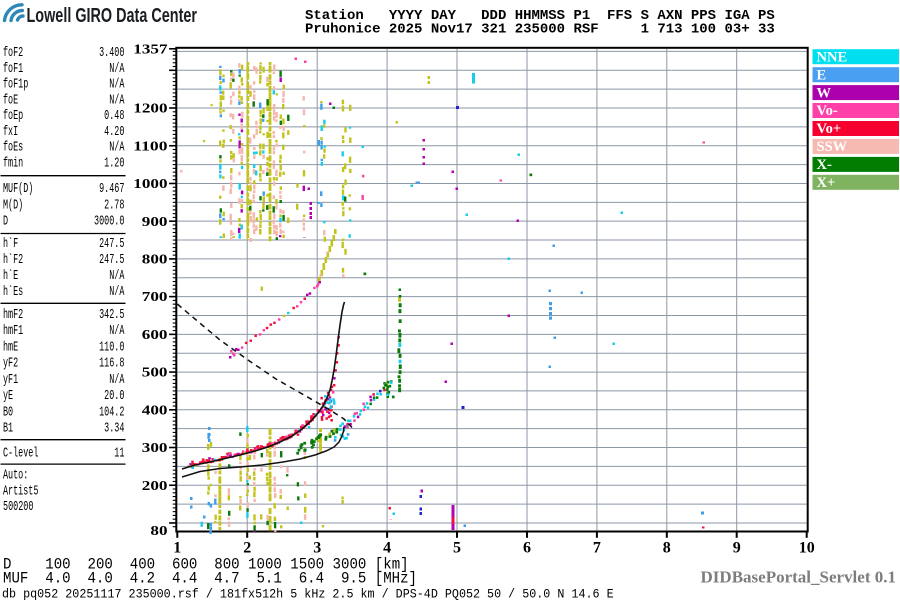 Image resolution: width=900 pixels, height=600 pixels. Describe the element at coordinates (64, 100) in the screenshot. I see `svg-text: foE N/A` at that location.